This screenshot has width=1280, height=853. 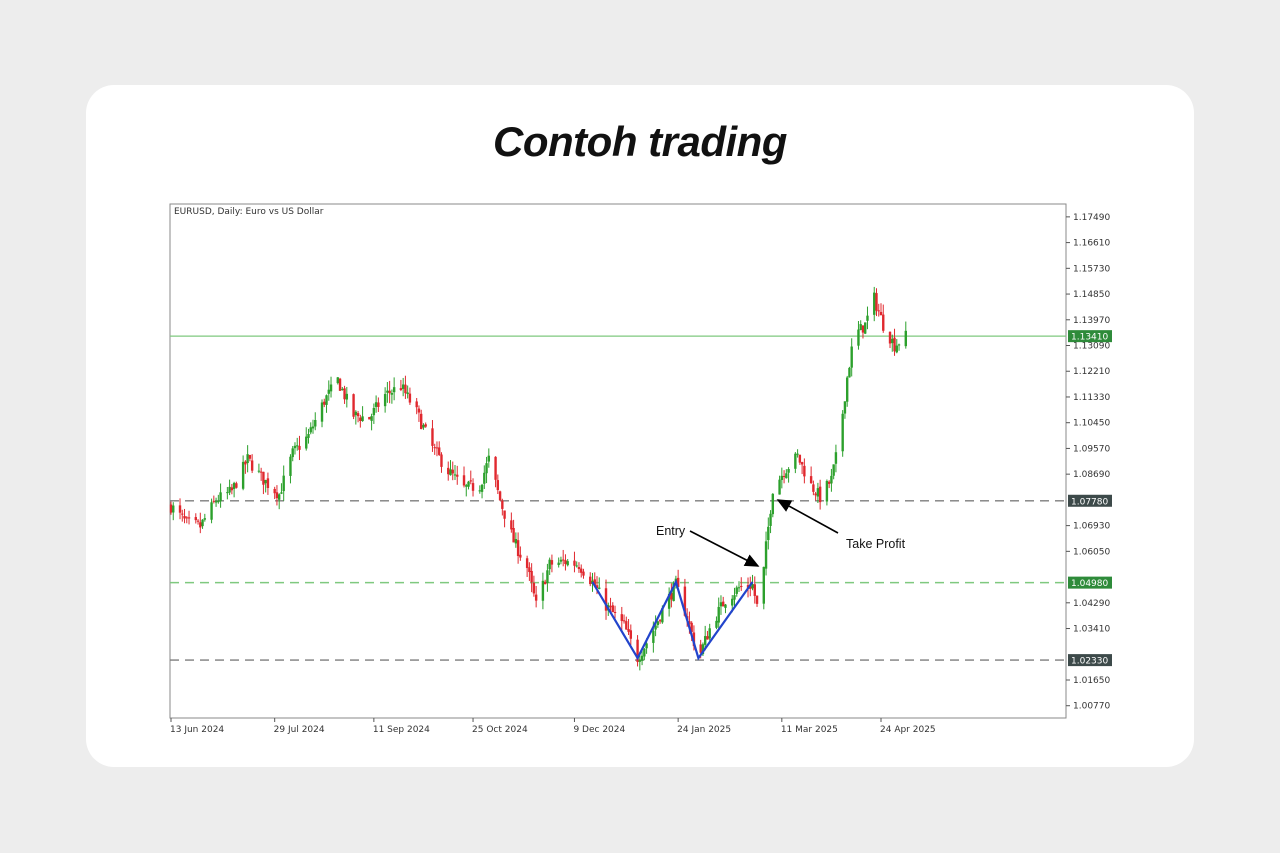 What do you see at coordinates (1091, 372) in the screenshot?
I see `y-tick-label: 1.12210` at bounding box center [1091, 372].